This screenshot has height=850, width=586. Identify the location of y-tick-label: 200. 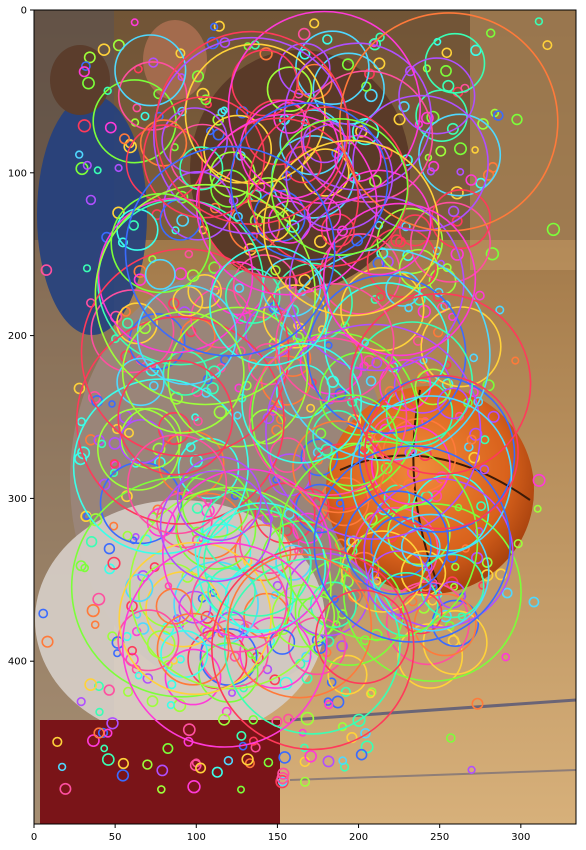
(17, 336).